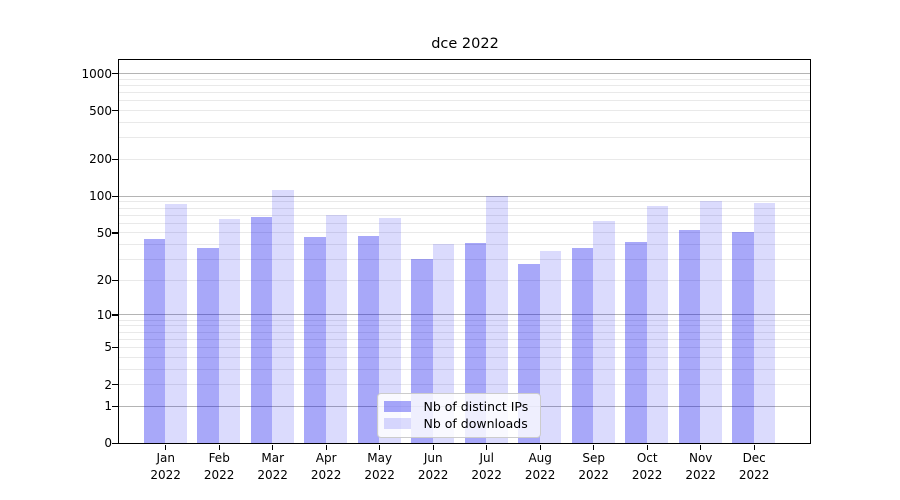 This screenshot has width=900, height=500. Describe the element at coordinates (100, 110) in the screenshot. I see `ytick-label-500: 500` at that location.